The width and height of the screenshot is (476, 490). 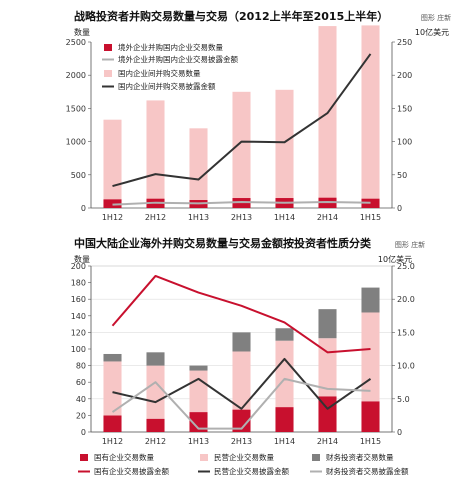 What do you see at coordinates (170, 47) in the screenshot?
I see `chart1-legend-label: 境外企业并购国内企业交易数量` at bounding box center [170, 47].